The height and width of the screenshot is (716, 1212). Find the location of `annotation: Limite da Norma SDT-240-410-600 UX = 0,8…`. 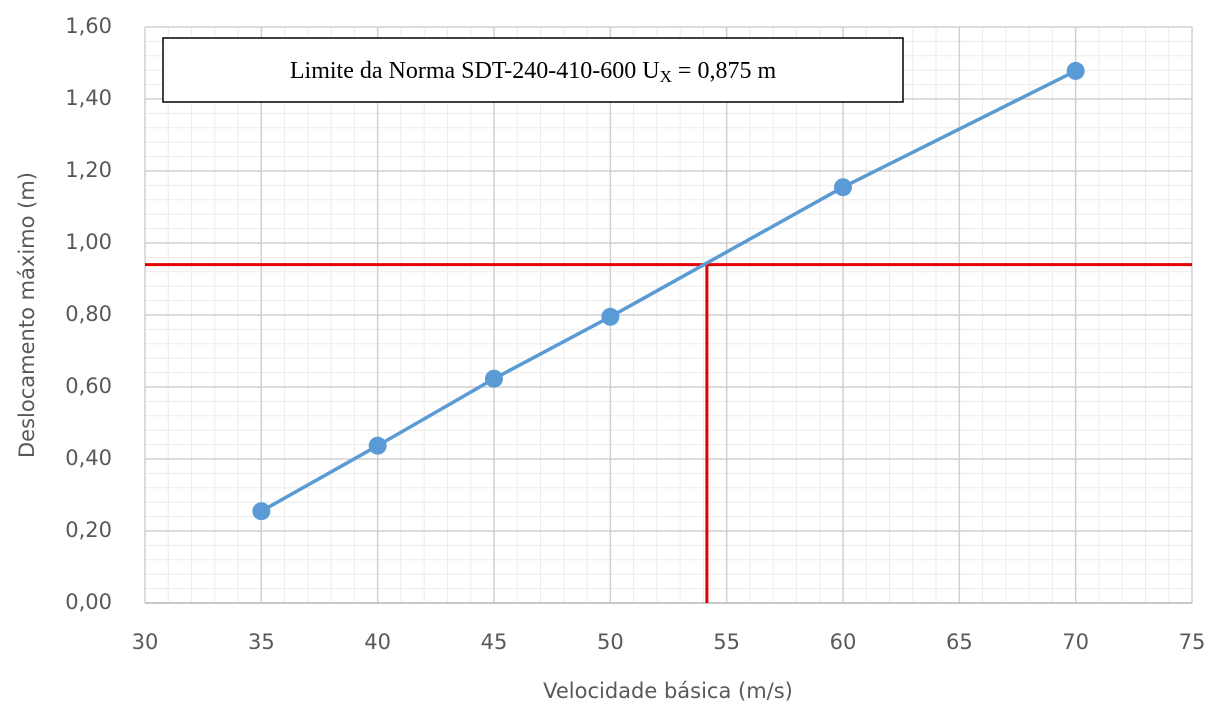

annotation: Limite da Norma SDT-240-410-600 UX = 0,8… is located at coordinates (533, 72).